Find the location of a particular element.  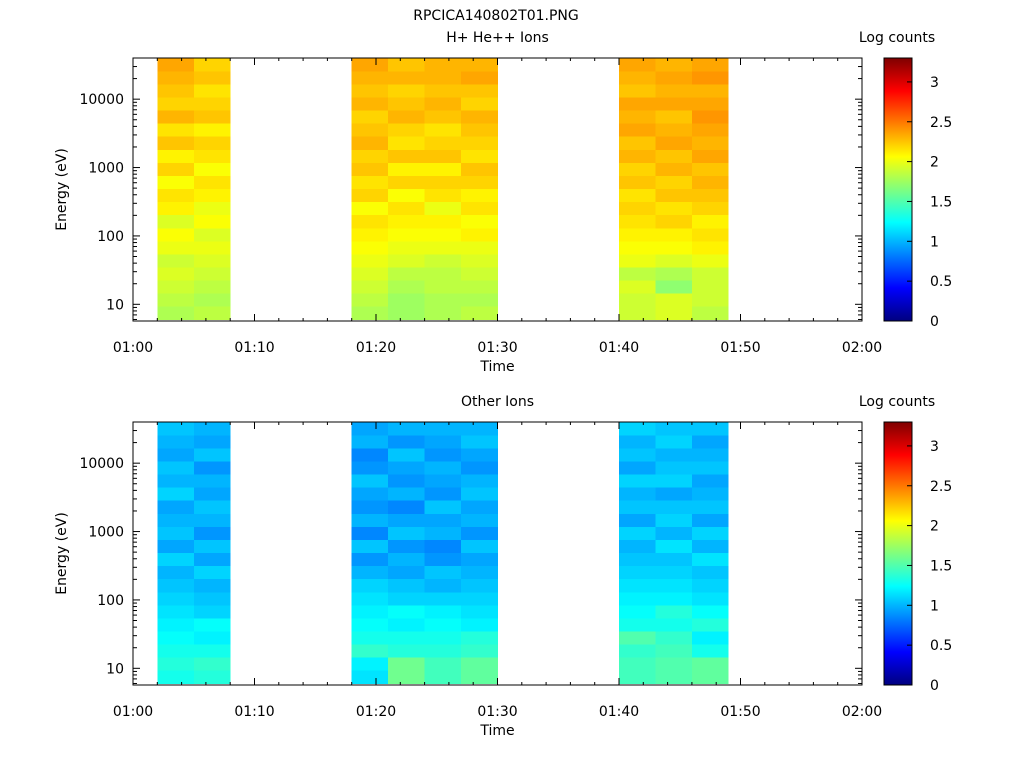

colorbar-tick-label: 1.5 is located at coordinates (941, 202).